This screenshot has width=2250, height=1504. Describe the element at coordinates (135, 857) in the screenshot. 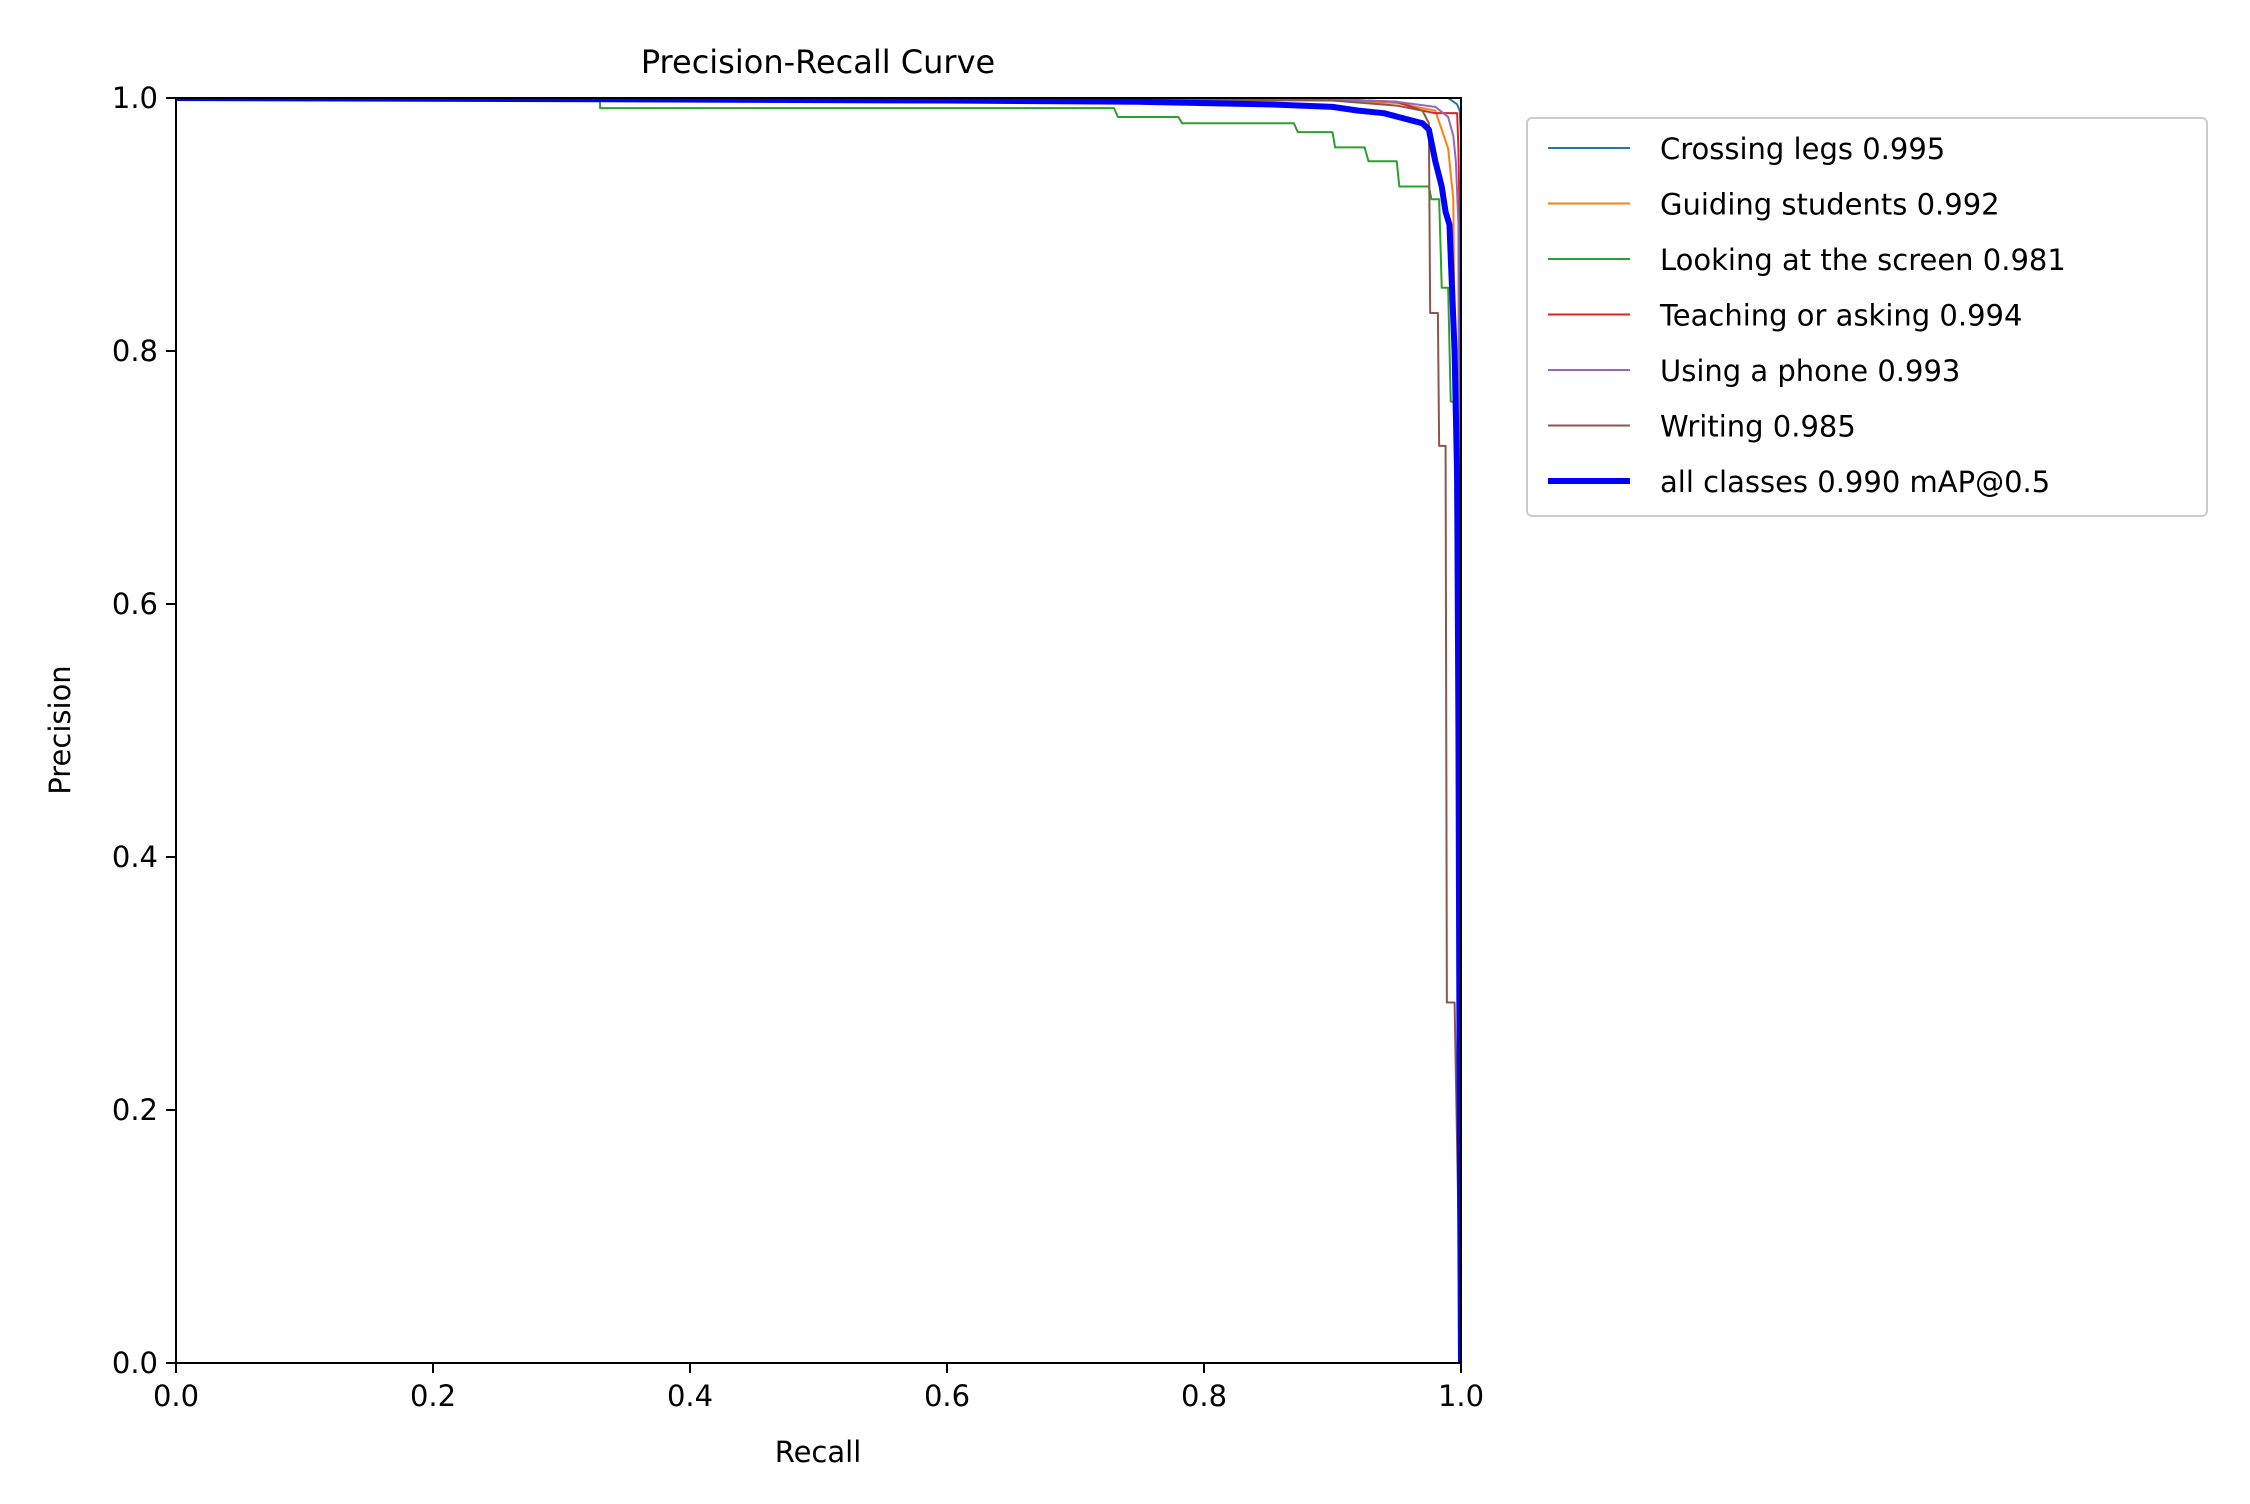

I see `y-tick-label: 0.4` at that location.